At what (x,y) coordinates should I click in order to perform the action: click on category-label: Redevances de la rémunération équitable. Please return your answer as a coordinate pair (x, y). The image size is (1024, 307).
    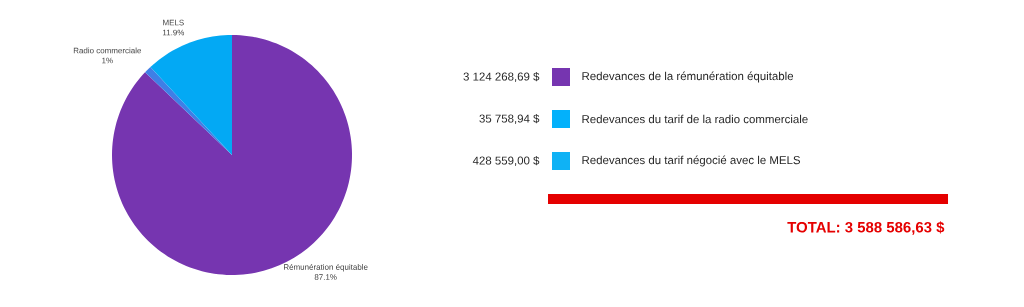
    Looking at the image, I should click on (688, 77).